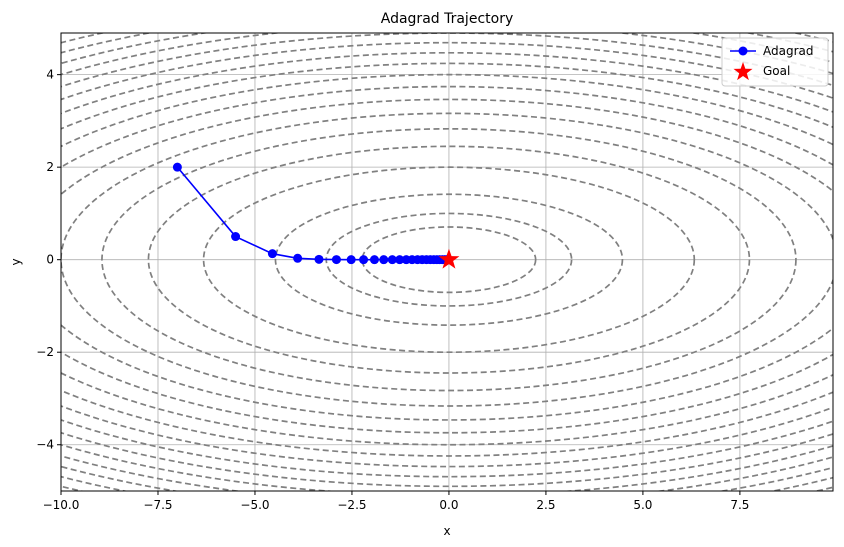 The height and width of the screenshot is (547, 844). Describe the element at coordinates (446, 531) in the screenshot. I see `x-axis-label: x` at that location.